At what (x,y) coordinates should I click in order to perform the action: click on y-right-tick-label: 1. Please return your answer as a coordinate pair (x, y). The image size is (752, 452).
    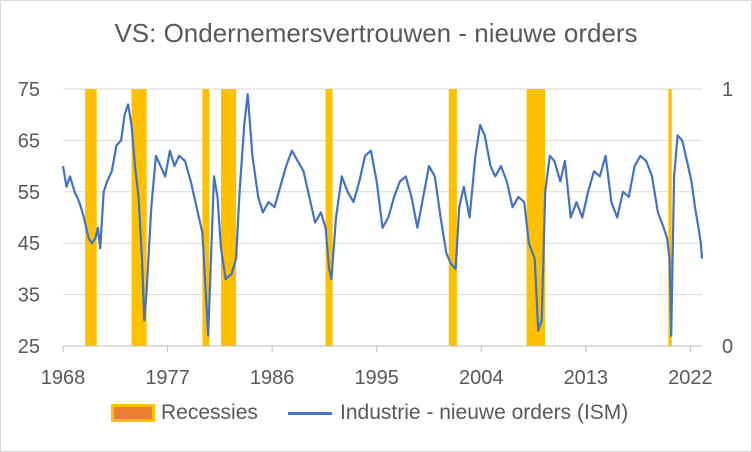
    Looking at the image, I should click on (727, 90).